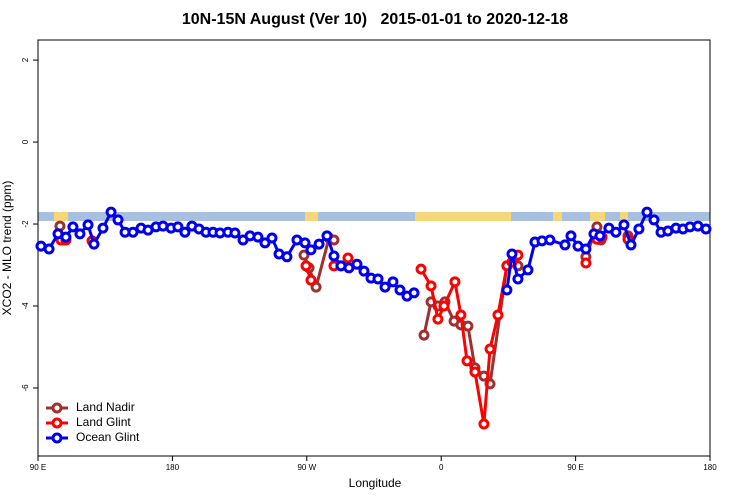 The height and width of the screenshot is (500, 750). Describe the element at coordinates (25, 224) in the screenshot. I see `y-tick-label: -2` at that location.